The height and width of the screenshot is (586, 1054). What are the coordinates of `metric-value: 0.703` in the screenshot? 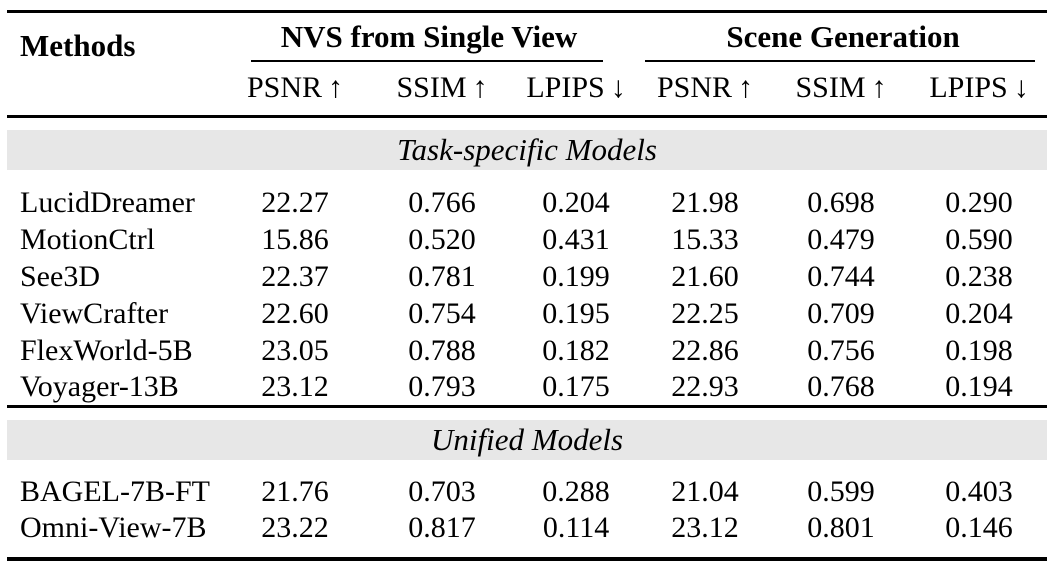 It's located at (442, 491).